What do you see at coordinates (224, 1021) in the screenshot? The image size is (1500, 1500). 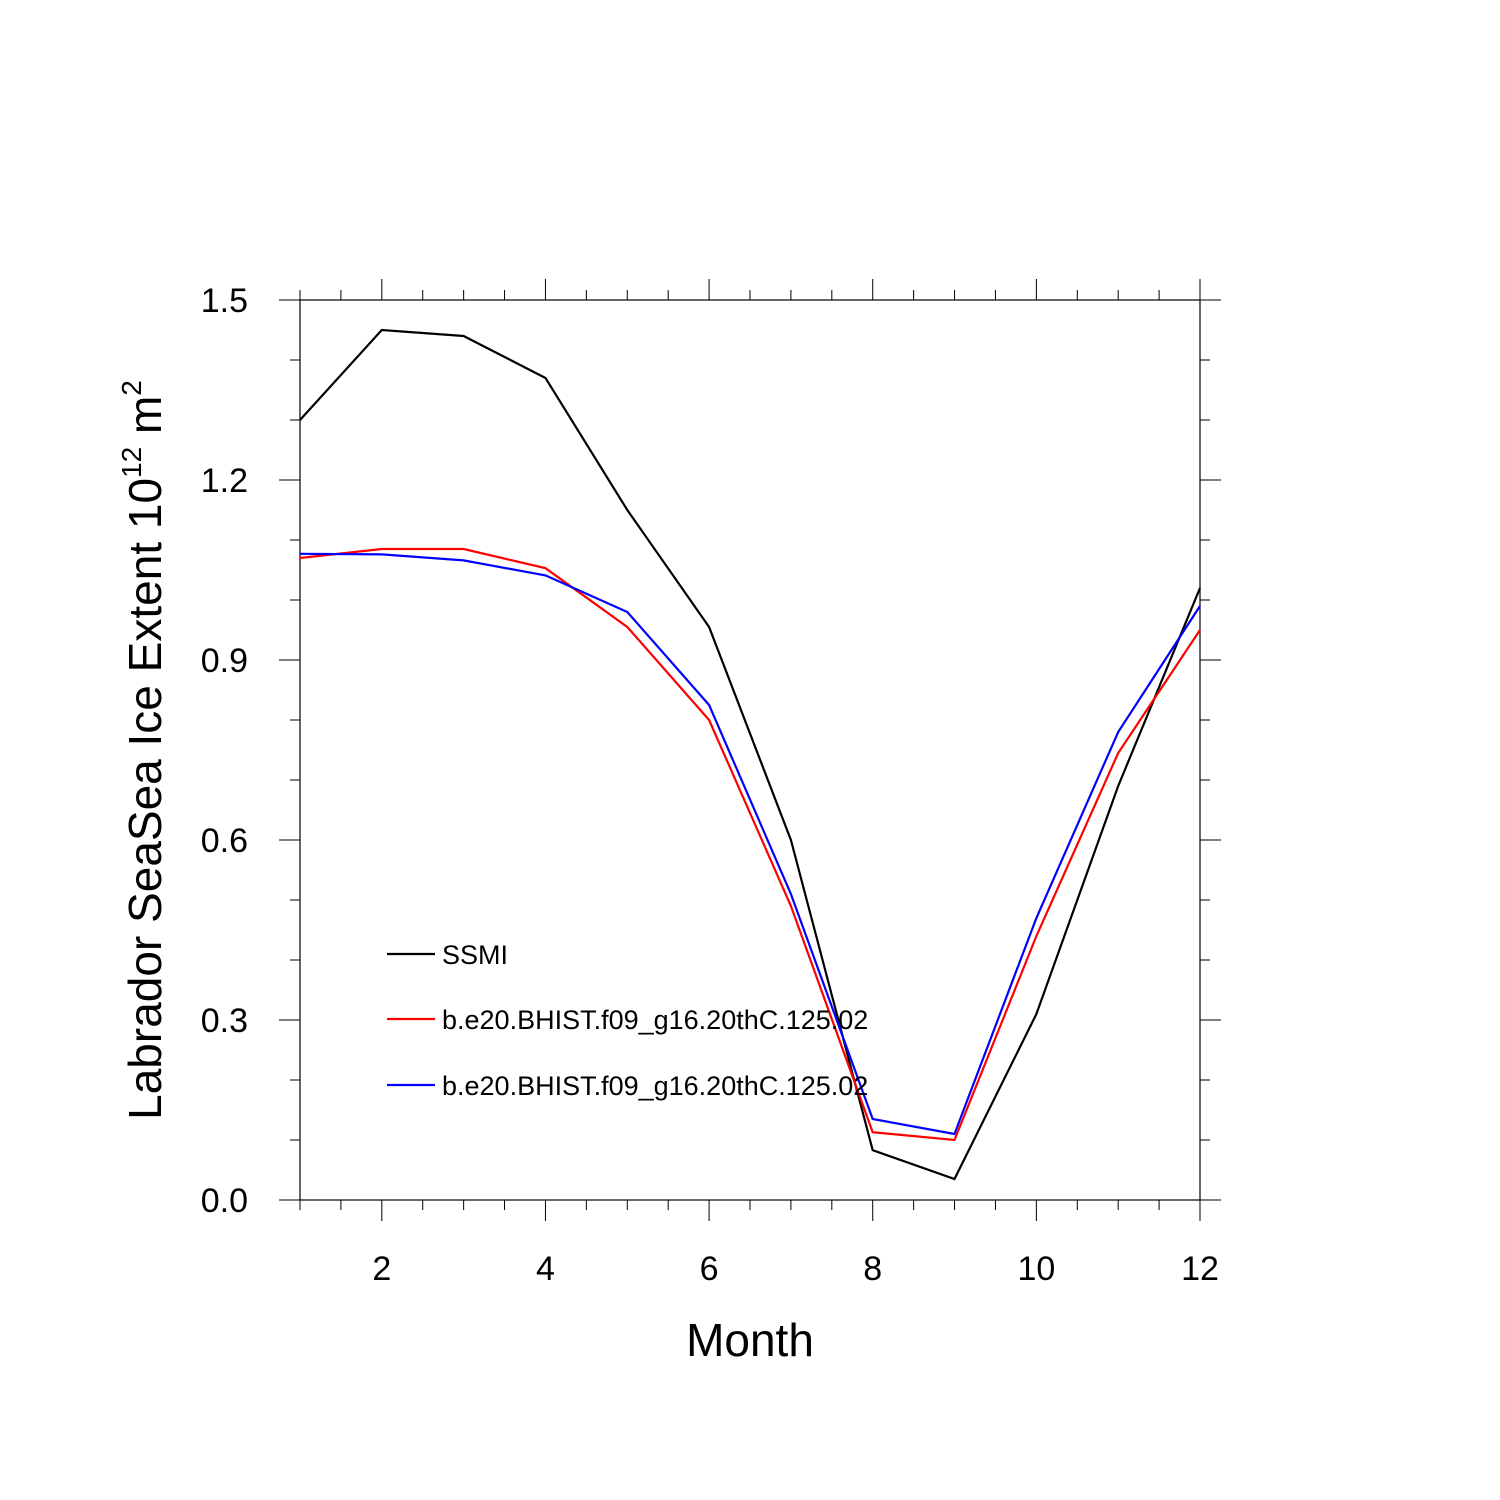 I see `y-tick-label: 0.3` at bounding box center [224, 1021].